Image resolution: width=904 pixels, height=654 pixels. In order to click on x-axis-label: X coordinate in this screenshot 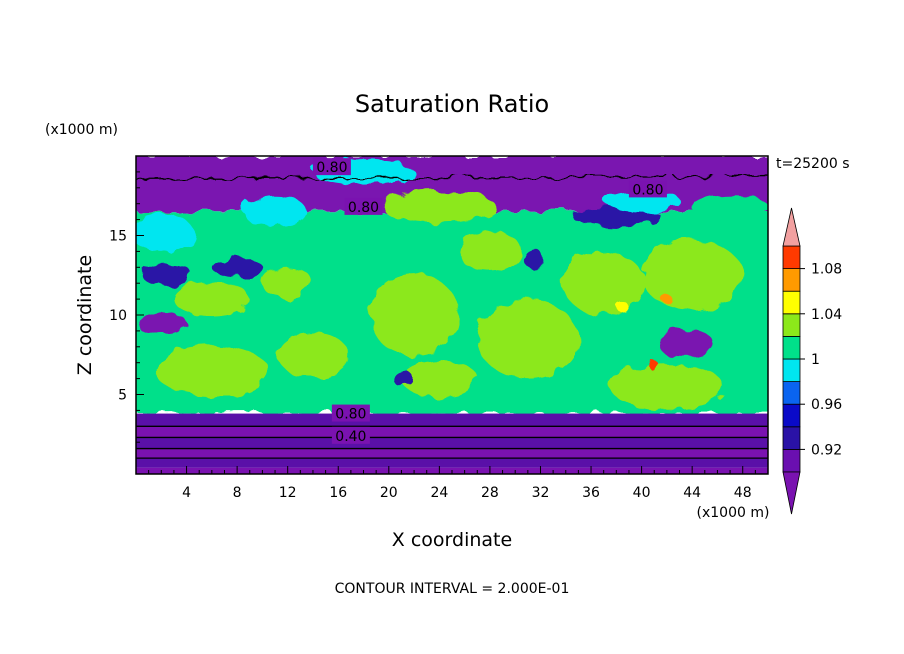, I will do `click(452, 540)`.